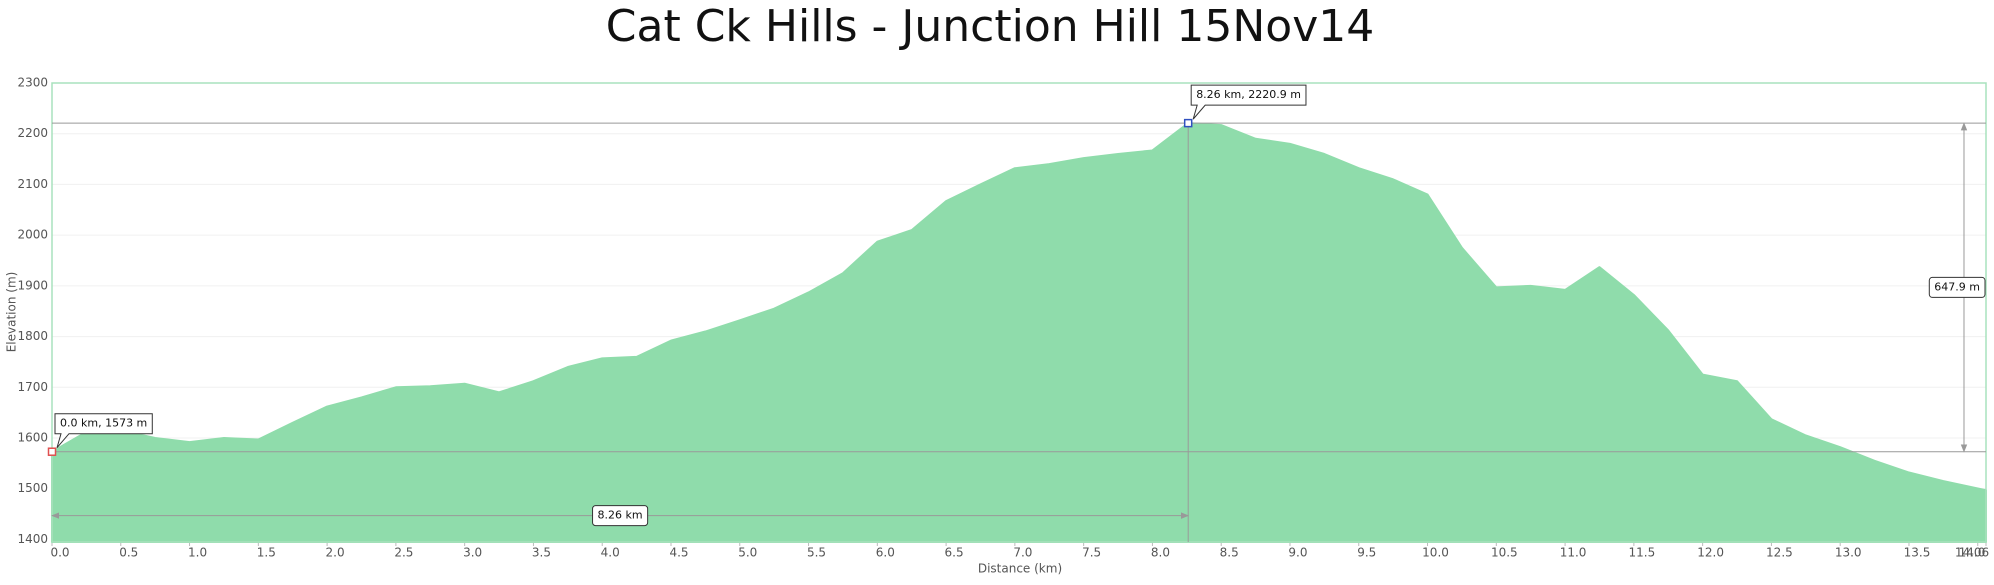  I want to click on x-tick-label: 10.5, so click(1504, 553).